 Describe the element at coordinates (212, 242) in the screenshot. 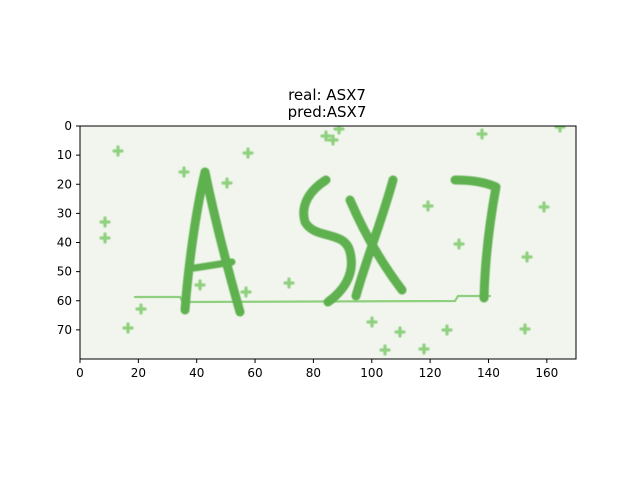

I see `glyph-a` at that location.